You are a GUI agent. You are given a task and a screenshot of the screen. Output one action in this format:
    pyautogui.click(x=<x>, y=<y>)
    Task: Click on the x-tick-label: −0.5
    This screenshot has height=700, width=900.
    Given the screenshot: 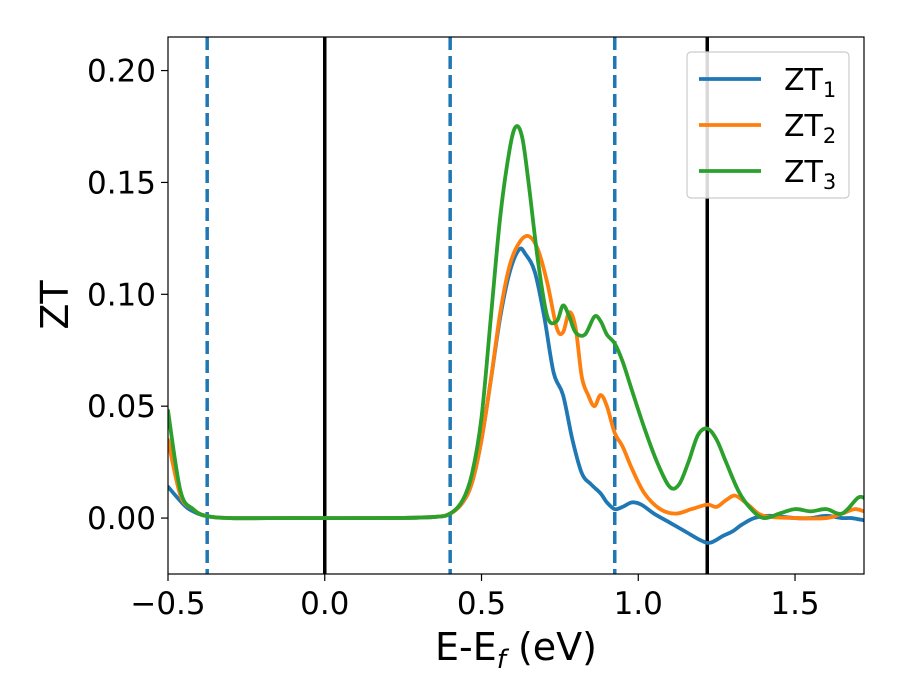 What is the action you would take?
    pyautogui.click(x=167, y=604)
    